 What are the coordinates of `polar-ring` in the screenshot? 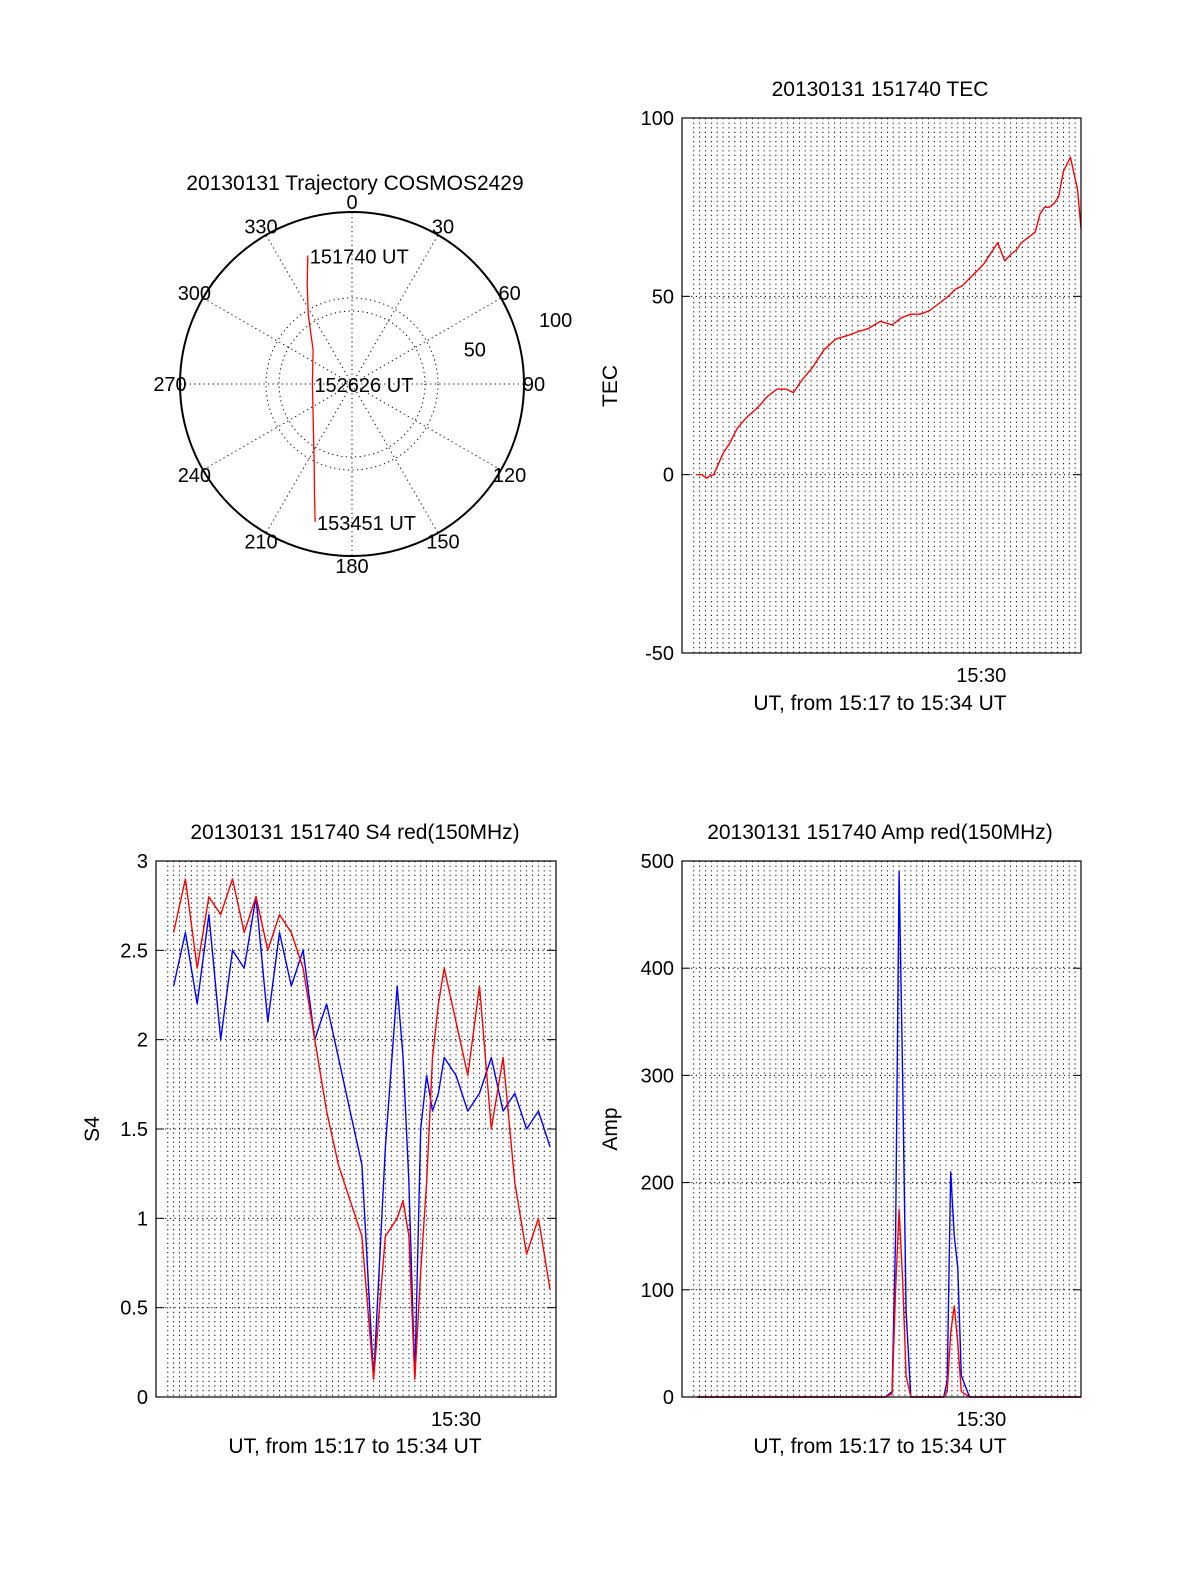 It's located at (352, 384).